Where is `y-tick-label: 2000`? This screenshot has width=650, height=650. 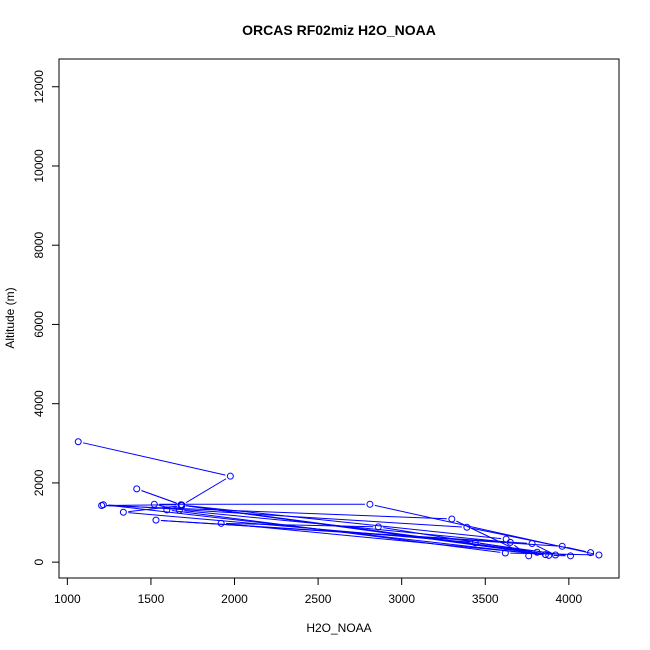 y-tick-label: 2000 is located at coordinates (39, 482).